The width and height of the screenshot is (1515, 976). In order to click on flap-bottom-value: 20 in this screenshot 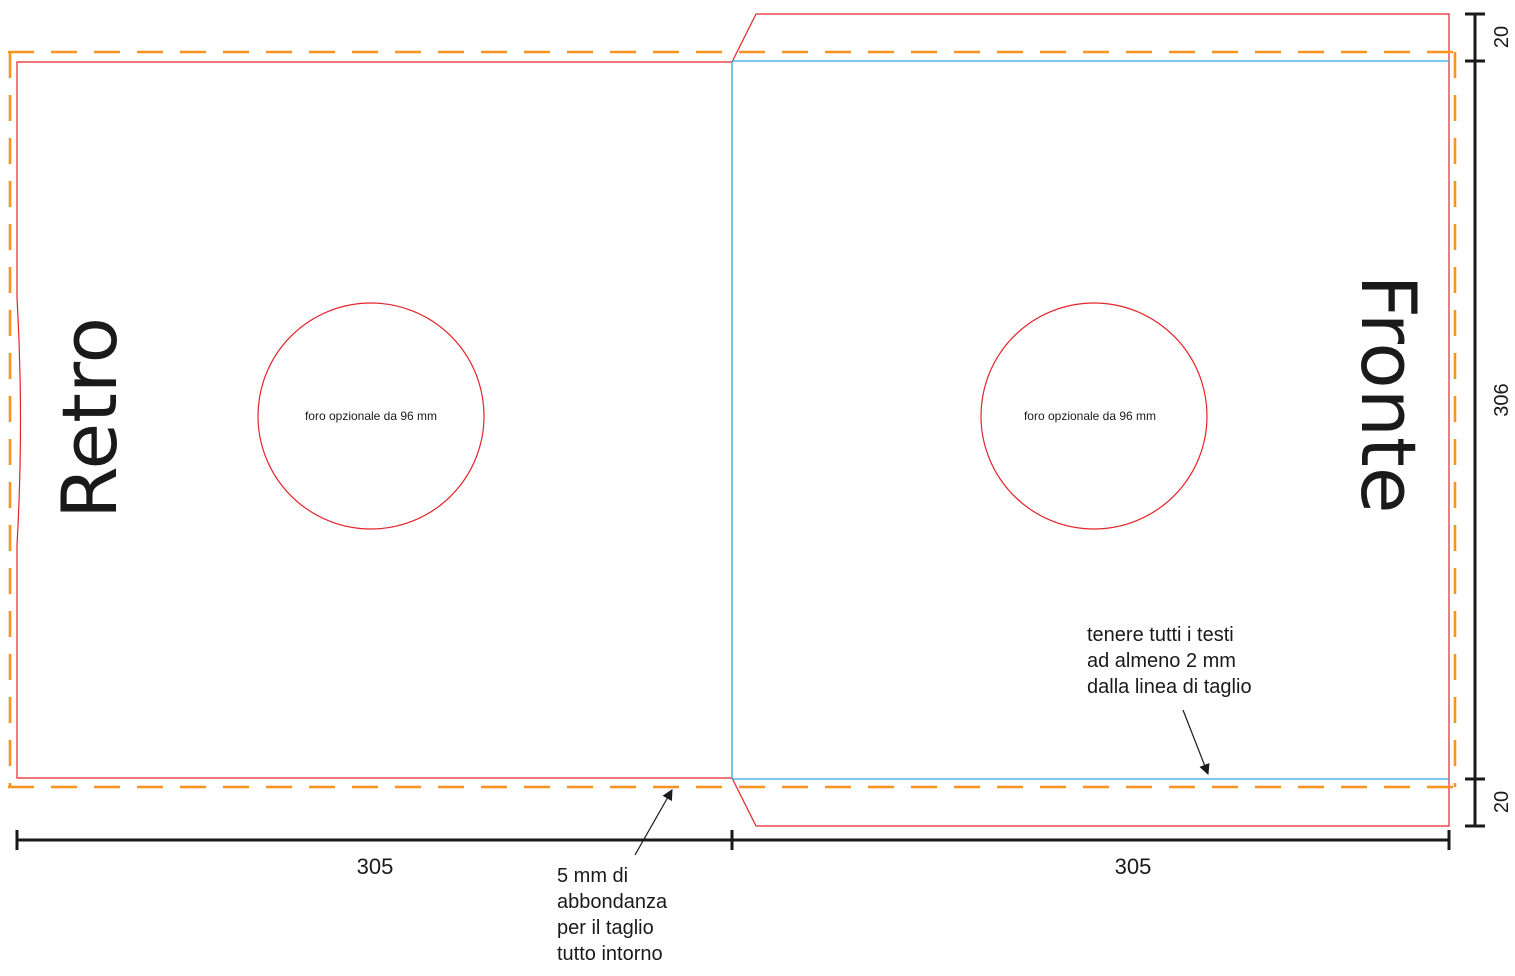, I will do `click(1502, 802)`.